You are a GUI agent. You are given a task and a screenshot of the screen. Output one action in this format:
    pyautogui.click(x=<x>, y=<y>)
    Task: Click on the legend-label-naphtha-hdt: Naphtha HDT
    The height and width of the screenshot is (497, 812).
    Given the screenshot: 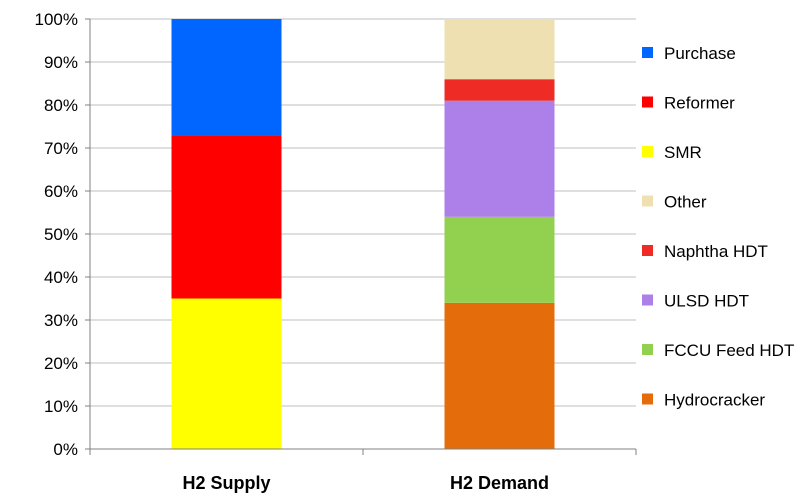 What is the action you would take?
    pyautogui.click(x=716, y=251)
    